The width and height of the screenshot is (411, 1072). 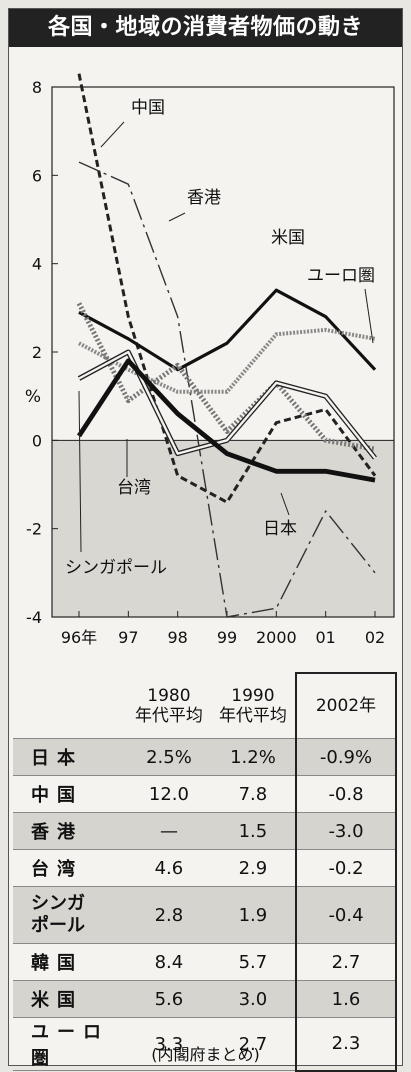 What do you see at coordinates (128, 637) in the screenshot?
I see `x-tick-label: 97` at bounding box center [128, 637].